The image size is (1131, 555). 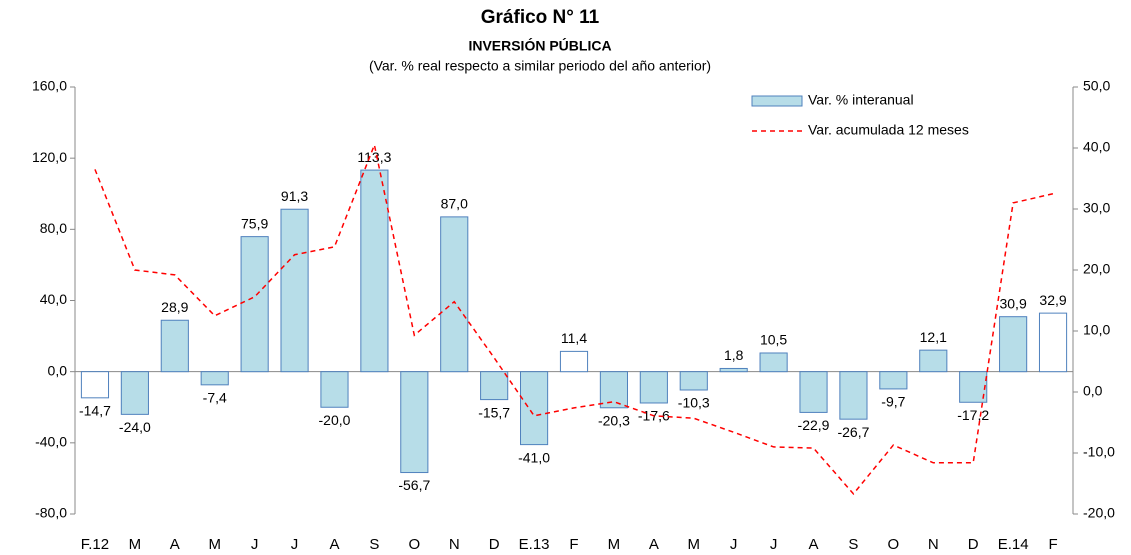 What do you see at coordinates (335, 420) in the screenshot?
I see `data-label: -20,0` at bounding box center [335, 420].